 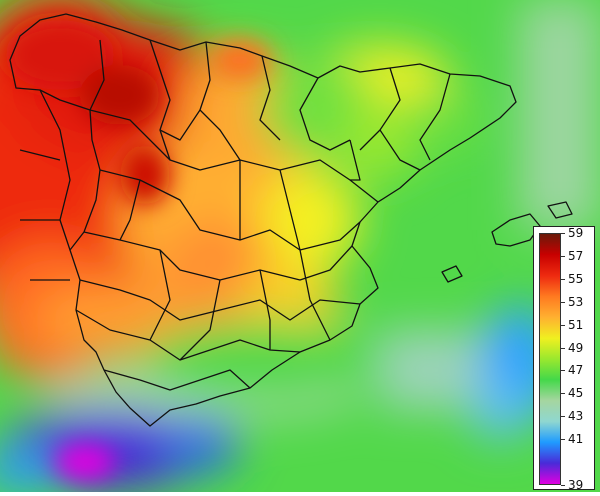 I want to click on legend-label: 59, so click(x=576, y=233).